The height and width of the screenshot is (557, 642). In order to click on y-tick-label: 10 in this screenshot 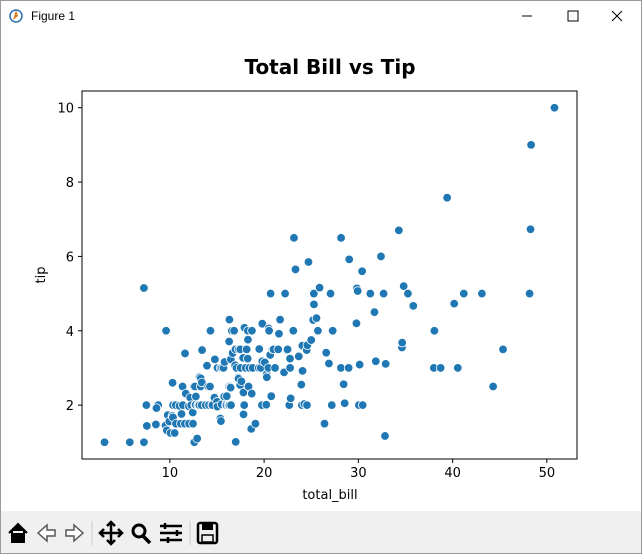, I will do `click(65, 109)`.